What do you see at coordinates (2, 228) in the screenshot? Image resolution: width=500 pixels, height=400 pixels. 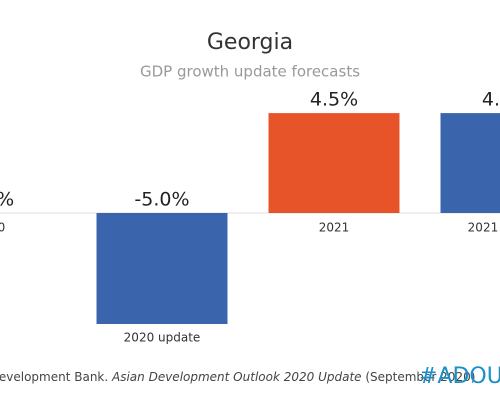 I see `x-tick-label: 2020` at bounding box center [2, 228].